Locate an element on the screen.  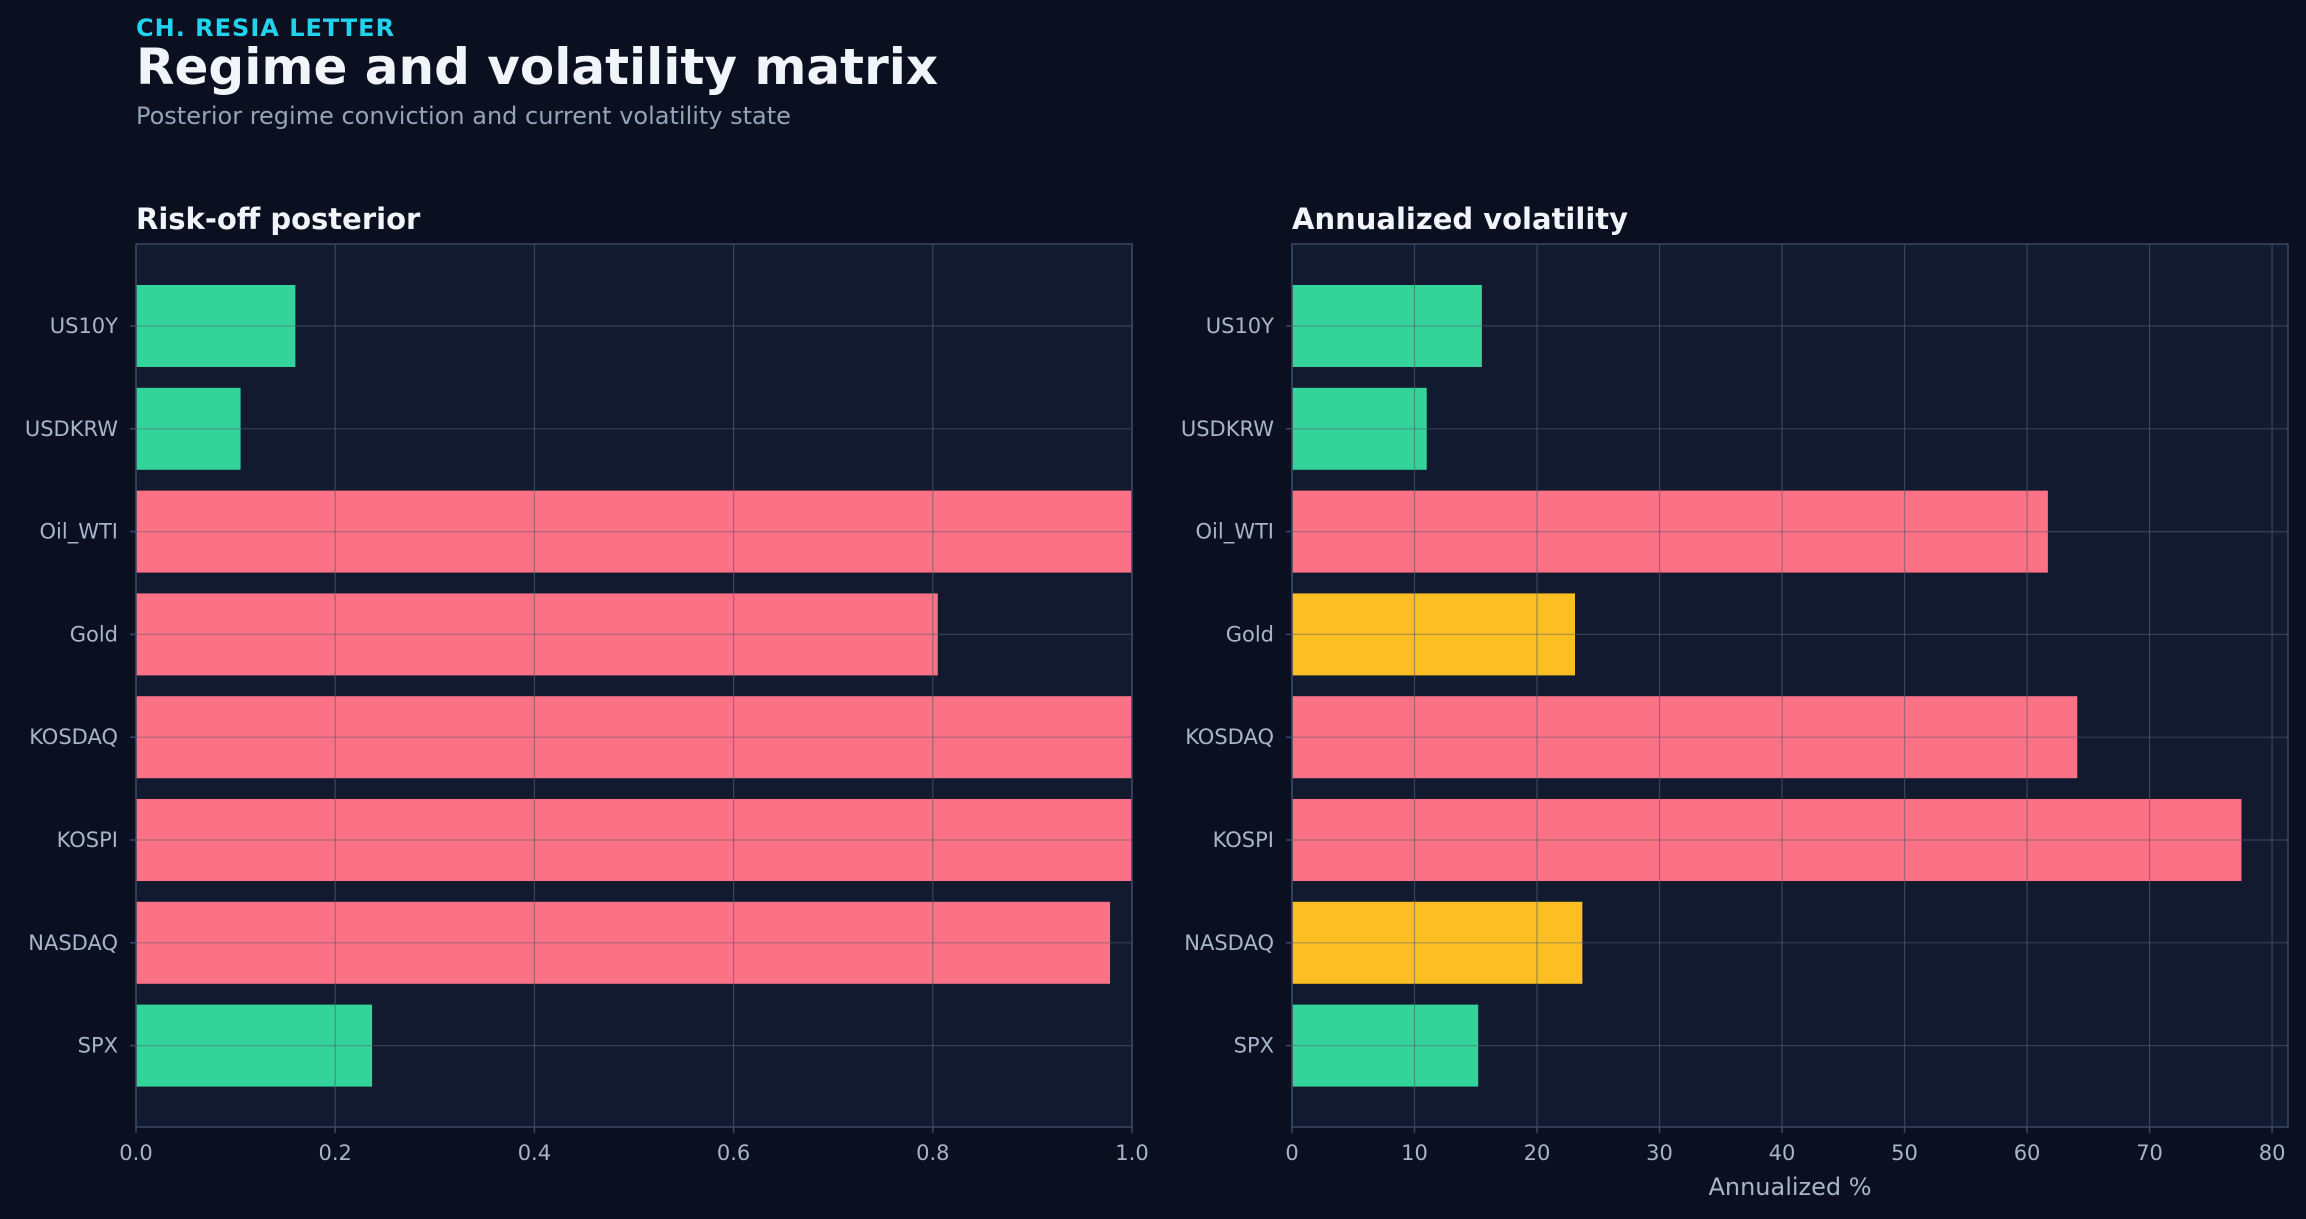
left-category-label: USDKRW is located at coordinates (71, 429).